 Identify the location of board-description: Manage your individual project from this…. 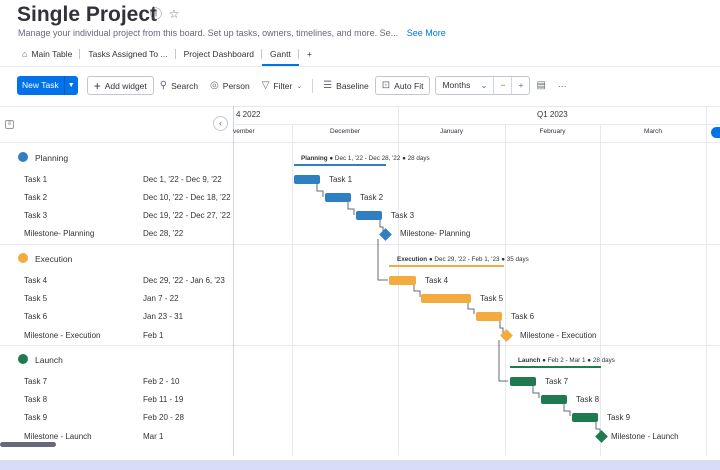
(232, 33).